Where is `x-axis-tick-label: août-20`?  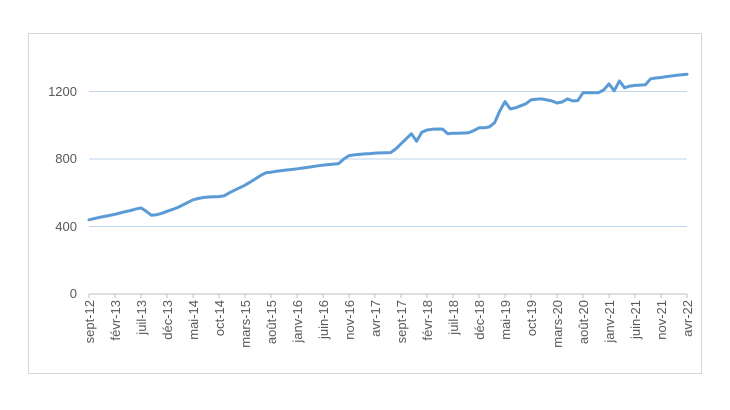
x-axis-tick-label: août-20 is located at coordinates (583, 322).